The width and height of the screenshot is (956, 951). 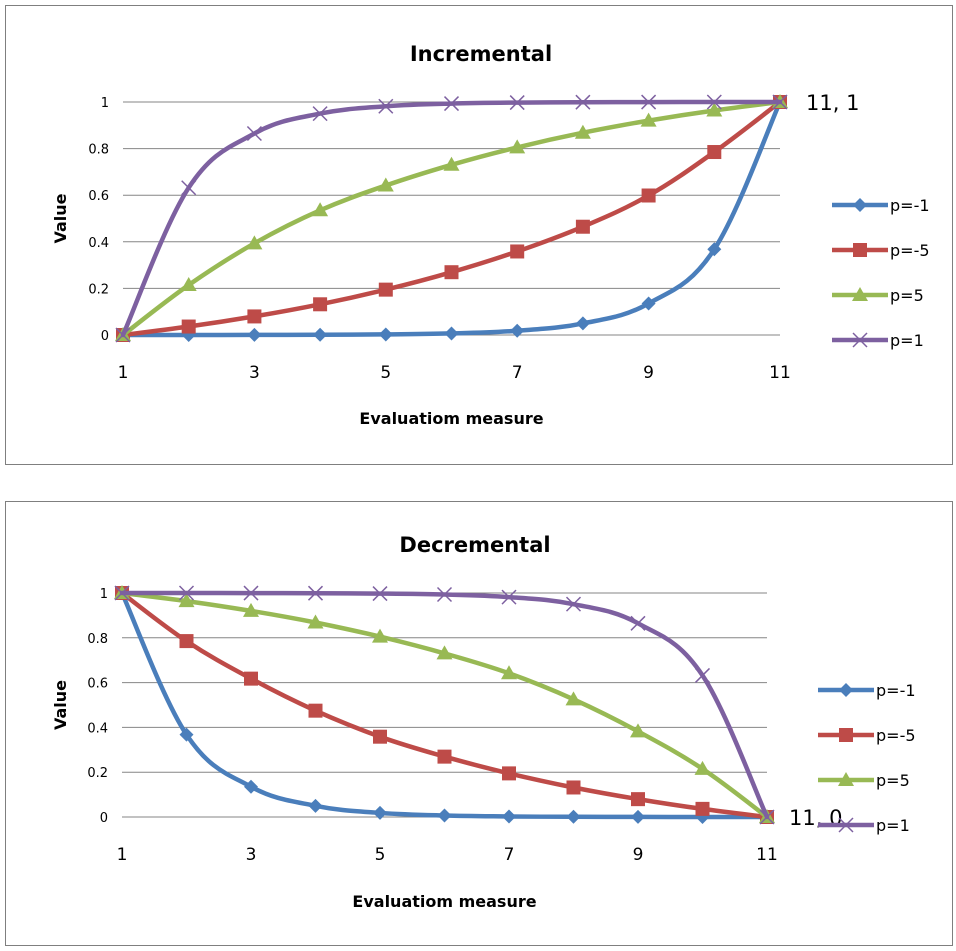 I want to click on data-point-p=1-6, so click(x=444, y=594).